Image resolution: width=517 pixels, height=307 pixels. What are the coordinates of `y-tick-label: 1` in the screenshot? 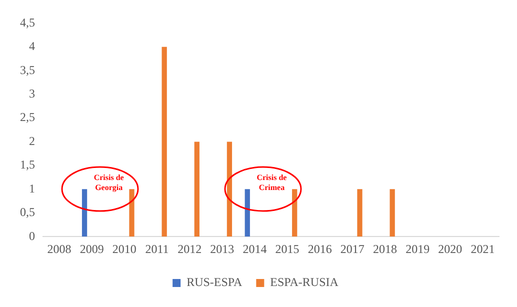 It's located at (32, 188).